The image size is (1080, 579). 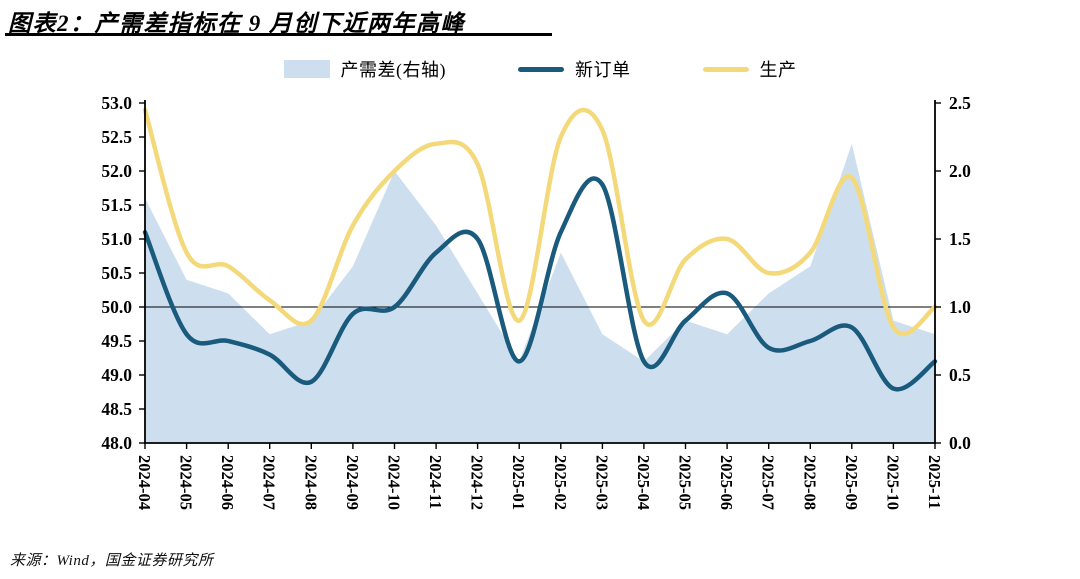 What do you see at coordinates (574, 69) in the screenshot?
I see `legend-item-new-orders: 新订单` at bounding box center [574, 69].